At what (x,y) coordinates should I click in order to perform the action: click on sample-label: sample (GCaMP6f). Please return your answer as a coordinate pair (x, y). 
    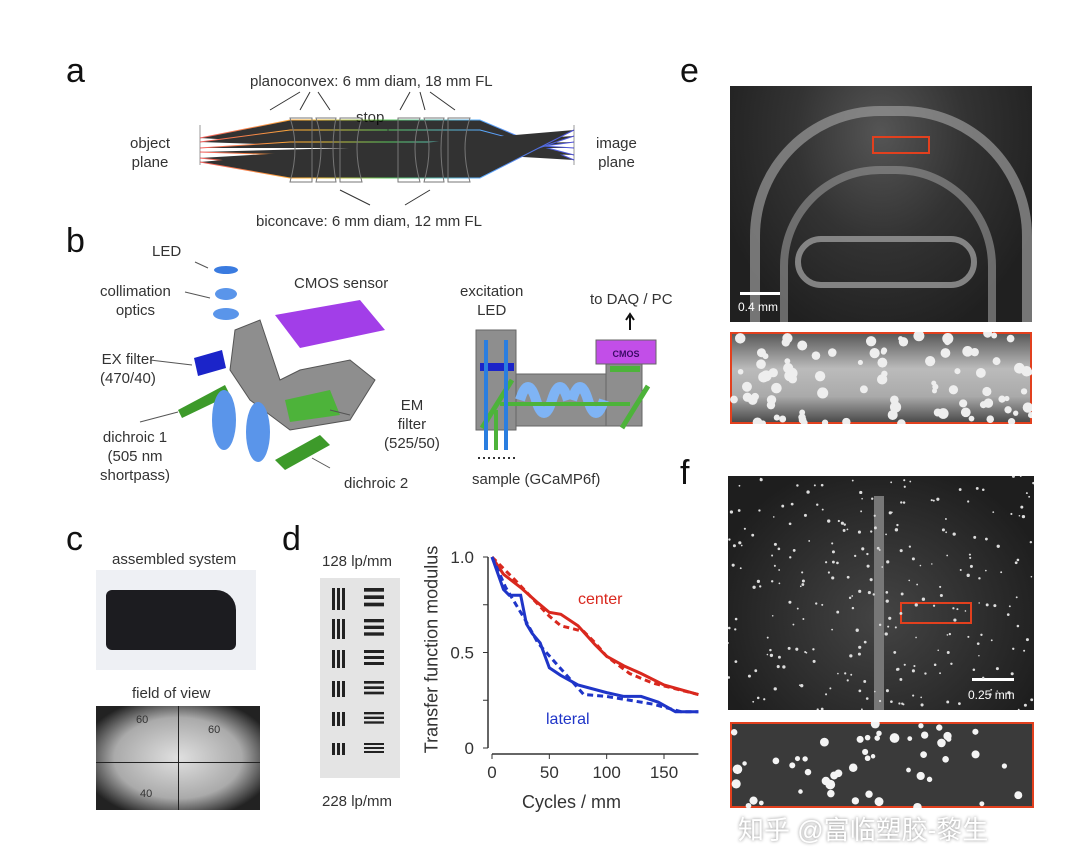
    Looking at the image, I should click on (536, 479).